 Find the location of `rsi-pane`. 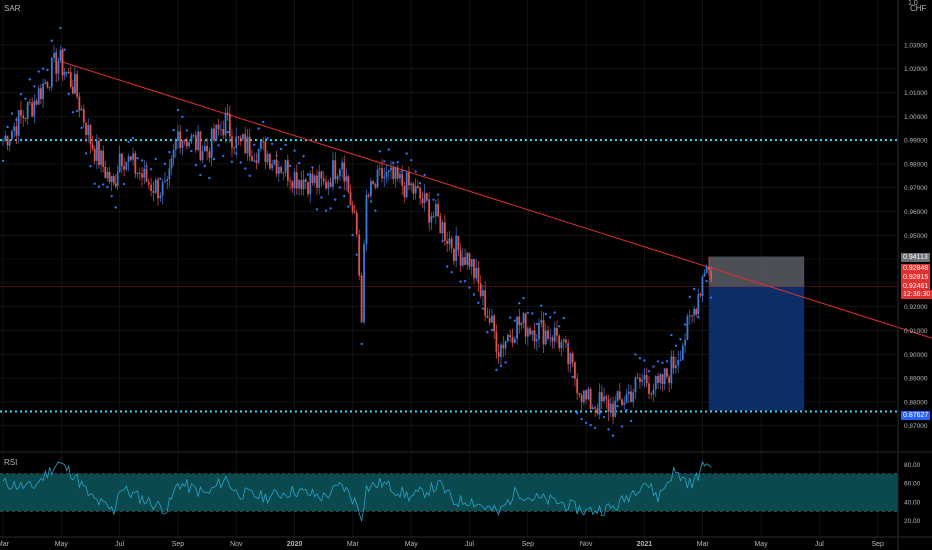

rsi-pane is located at coordinates (449, 491).